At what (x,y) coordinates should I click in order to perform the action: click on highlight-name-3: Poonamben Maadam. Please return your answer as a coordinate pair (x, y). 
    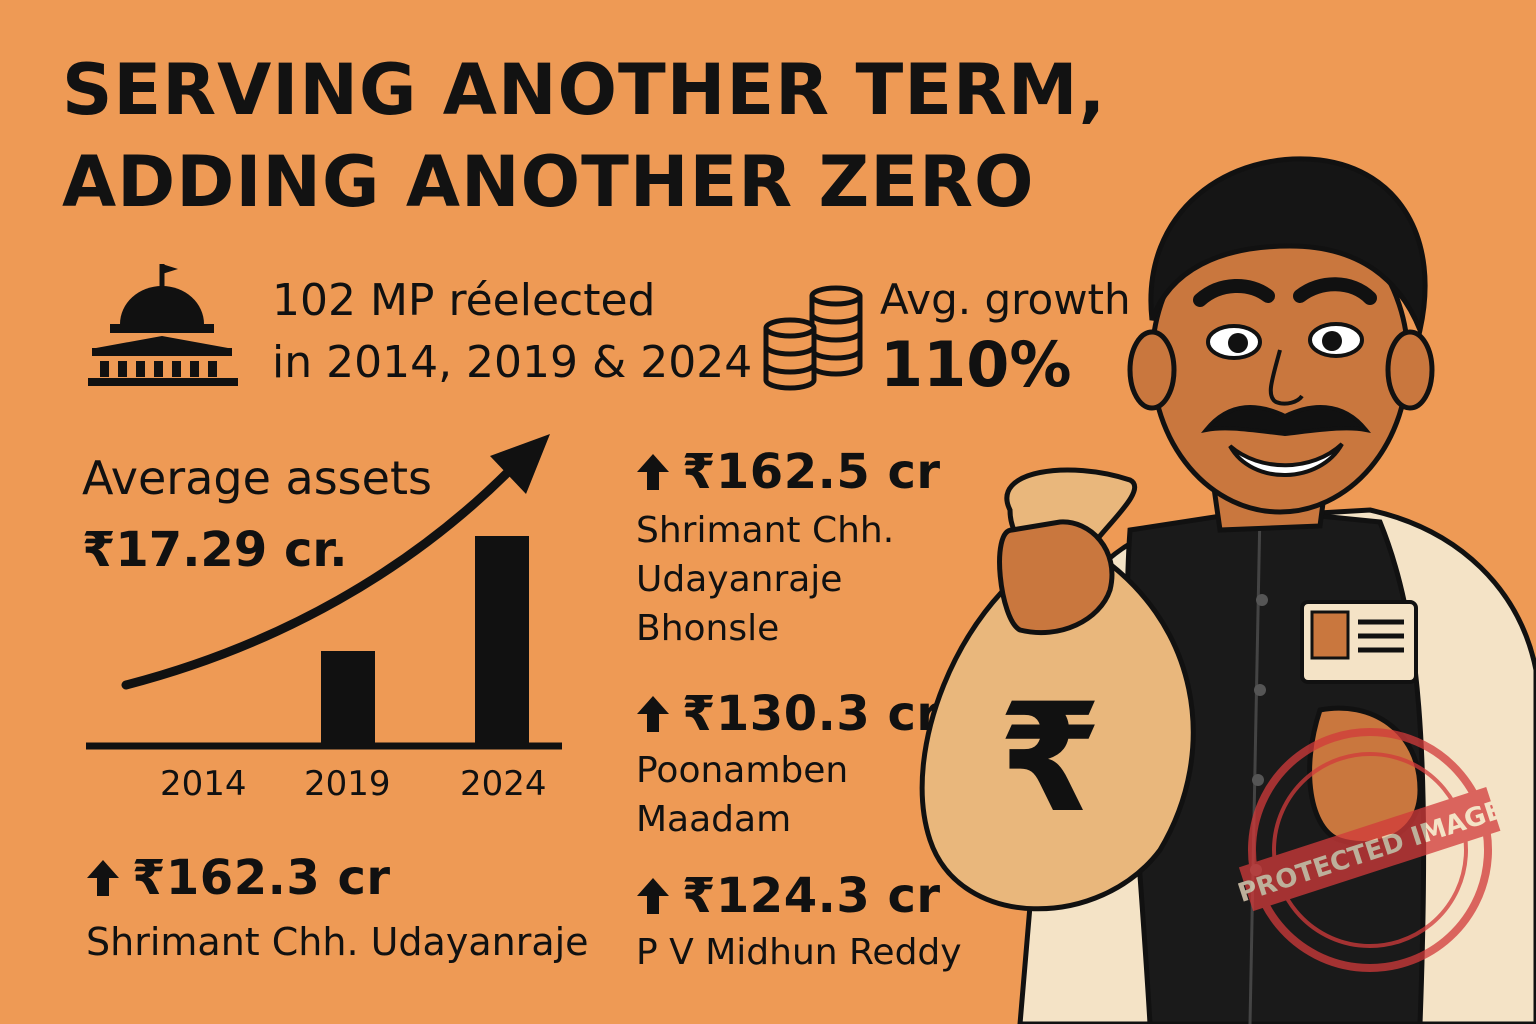
    Looking at the image, I should click on (742, 795).